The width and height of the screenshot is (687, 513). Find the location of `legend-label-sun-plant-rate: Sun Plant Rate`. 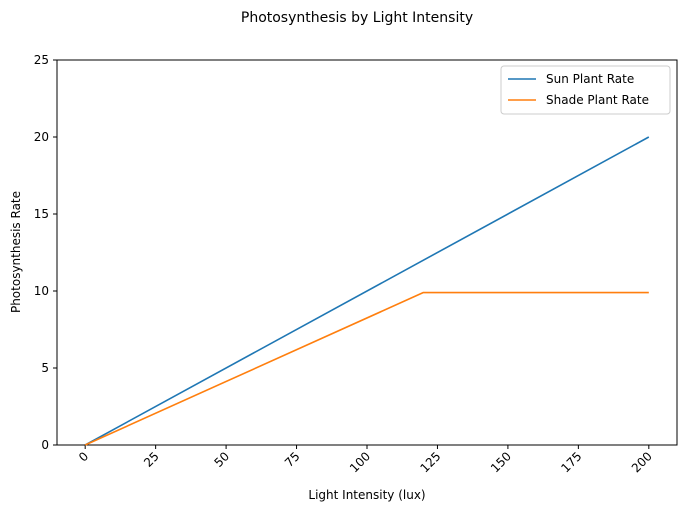

legend-label-sun-plant-rate: Sun Plant Rate is located at coordinates (590, 79).